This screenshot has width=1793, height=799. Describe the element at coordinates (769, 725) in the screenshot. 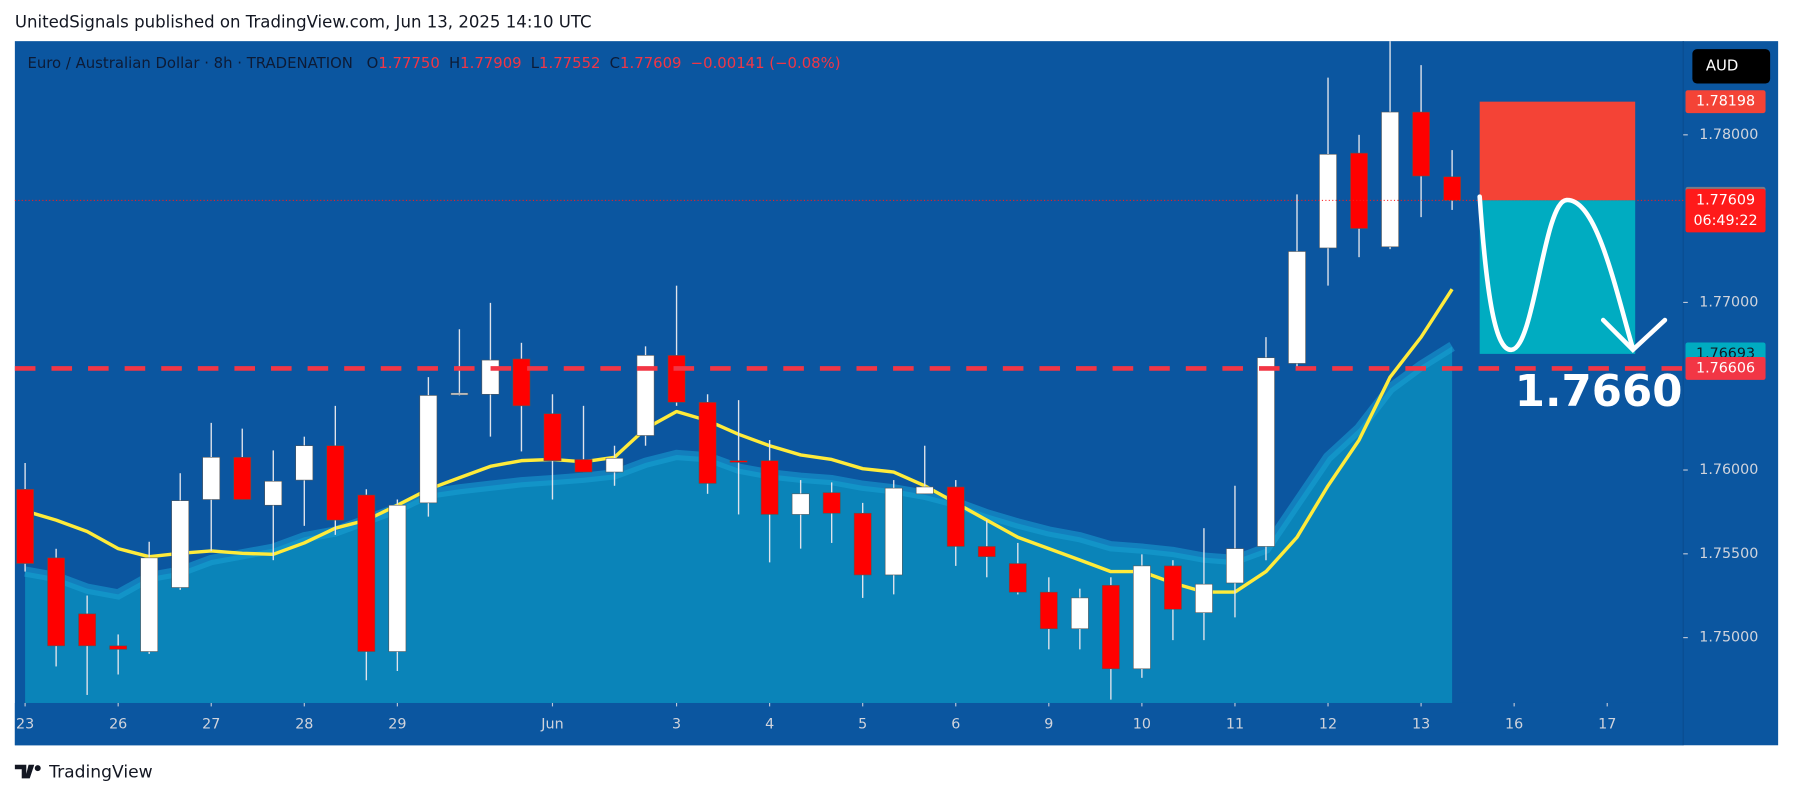

I see `x-tick-label: 4` at that location.